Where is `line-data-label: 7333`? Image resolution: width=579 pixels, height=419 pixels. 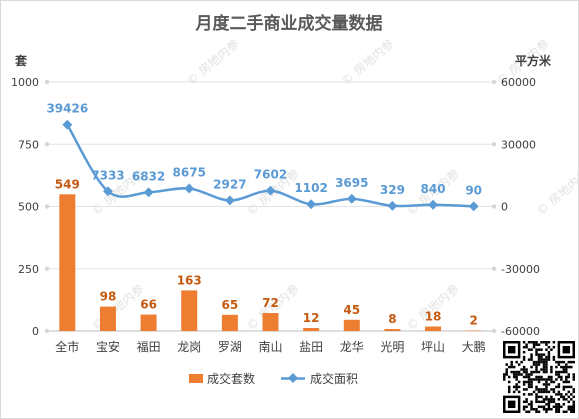 line-data-label: 7333 is located at coordinates (107, 175).